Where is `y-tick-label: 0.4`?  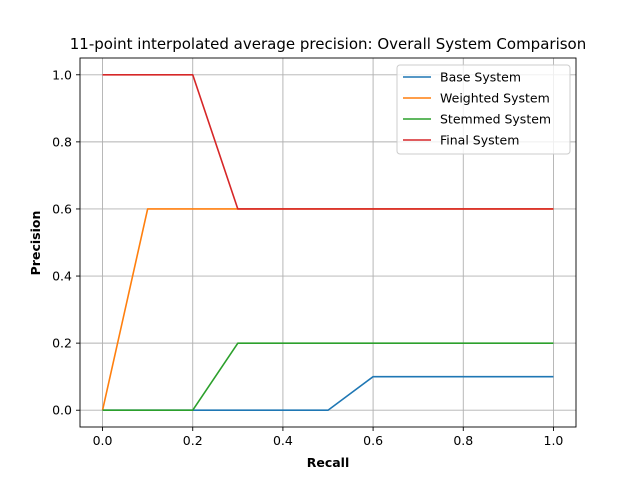 y-tick-label: 0.4 is located at coordinates (62, 276).